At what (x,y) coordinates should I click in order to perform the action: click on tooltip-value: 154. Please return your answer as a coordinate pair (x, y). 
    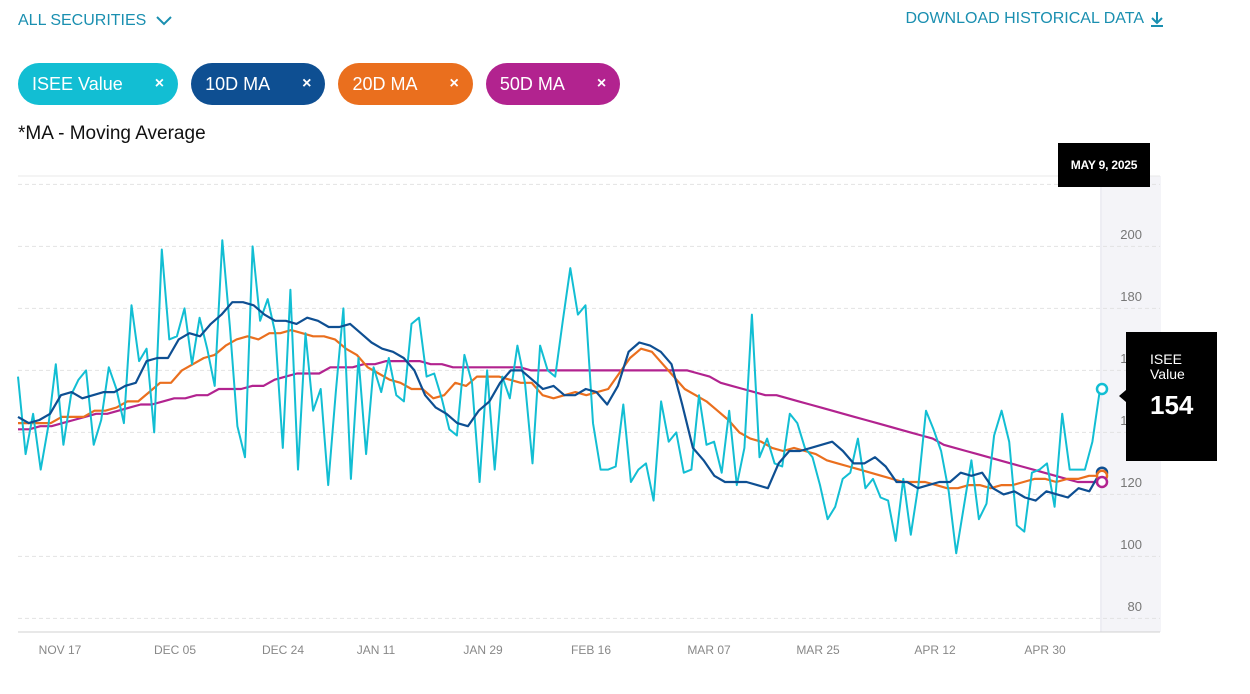
    Looking at the image, I should click on (1172, 405).